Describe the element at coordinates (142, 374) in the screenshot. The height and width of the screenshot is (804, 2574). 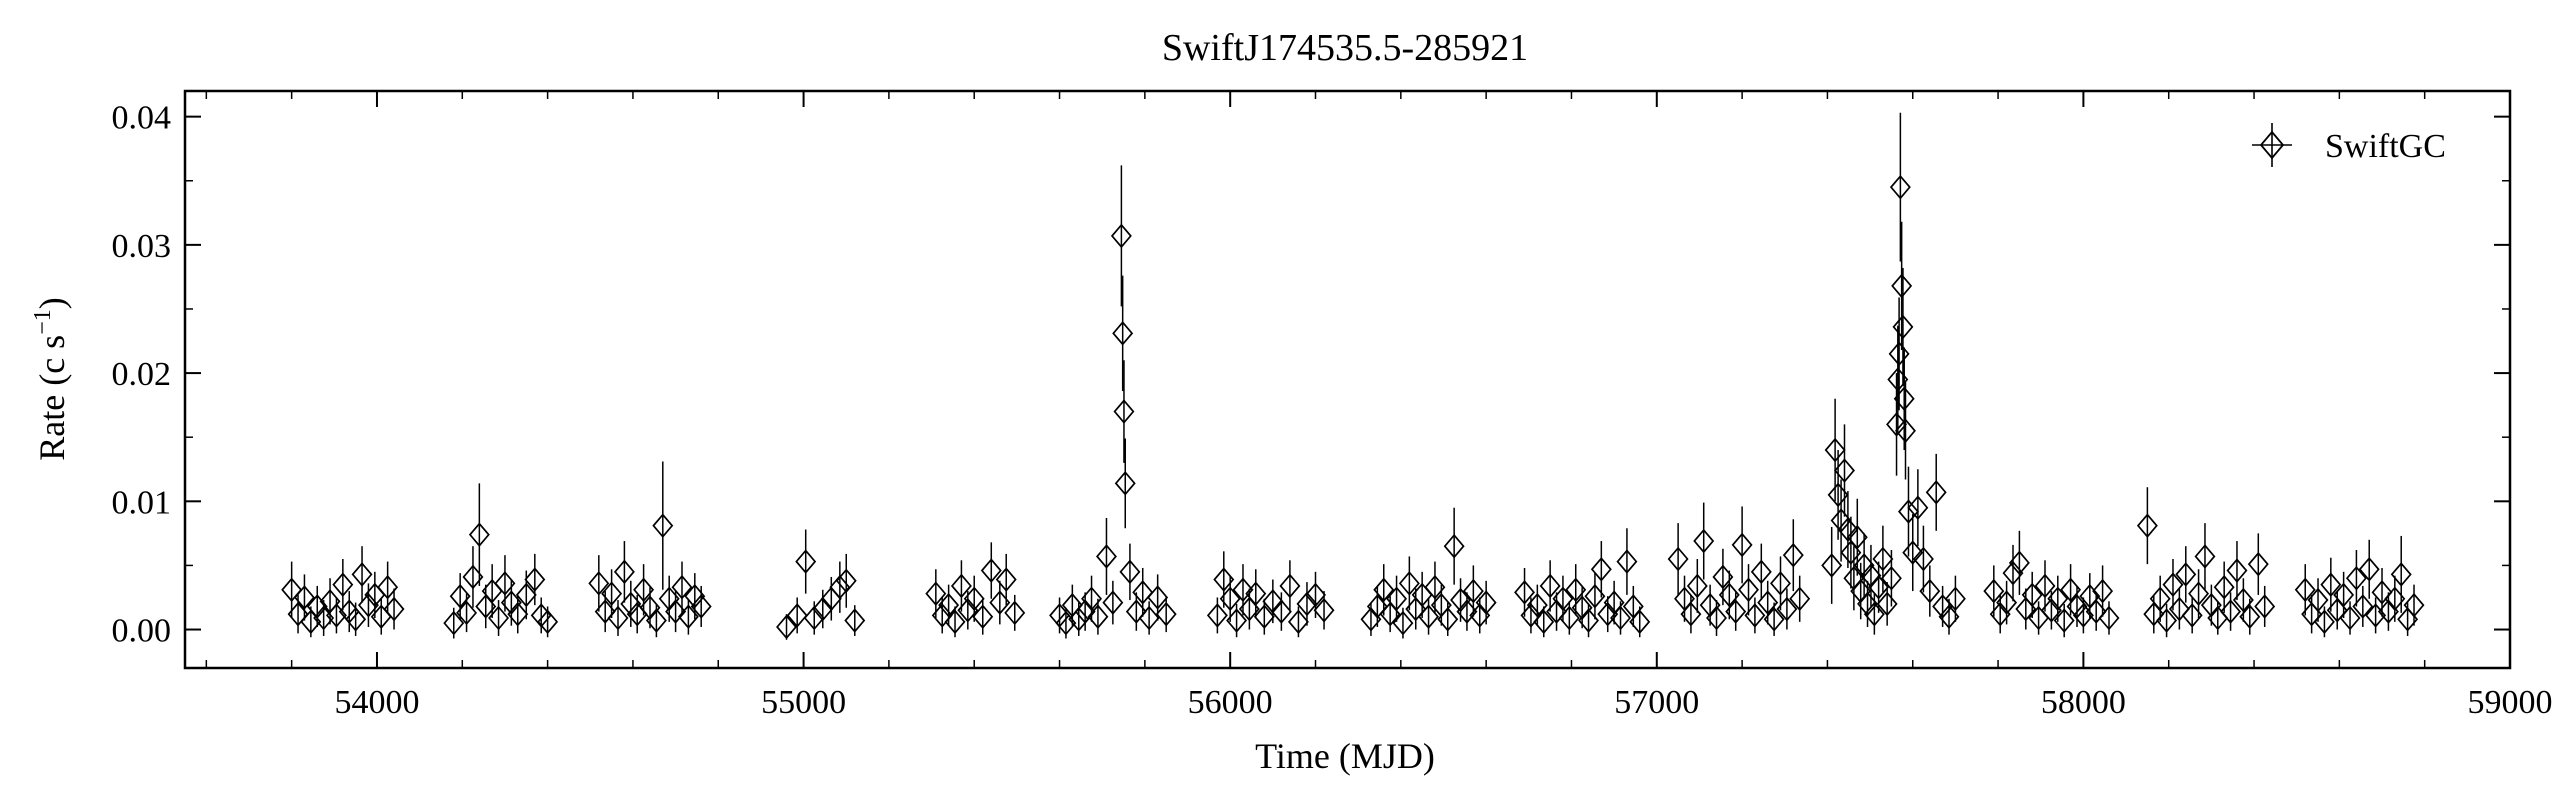
I see `y-tick-label: 0.02` at that location.